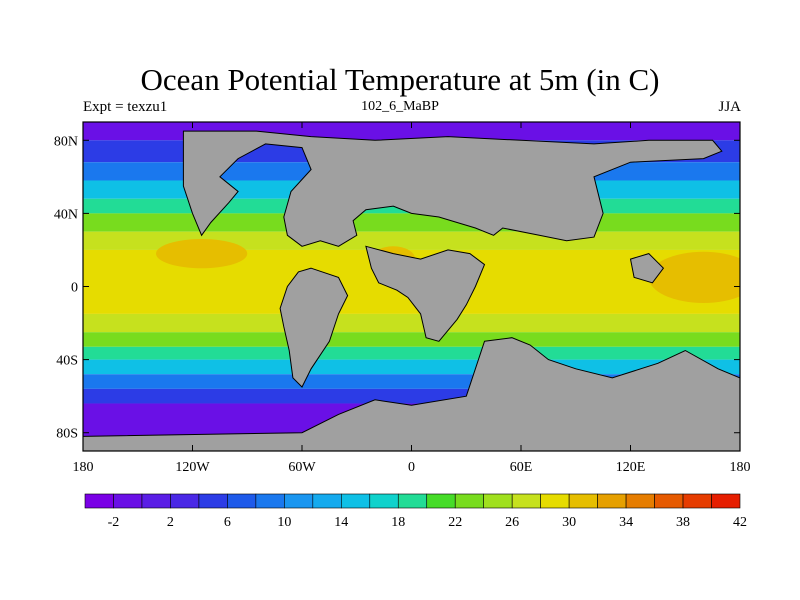 The image size is (800, 600). Describe the element at coordinates (284, 522) in the screenshot. I see `colorbar-label: 10` at that location.